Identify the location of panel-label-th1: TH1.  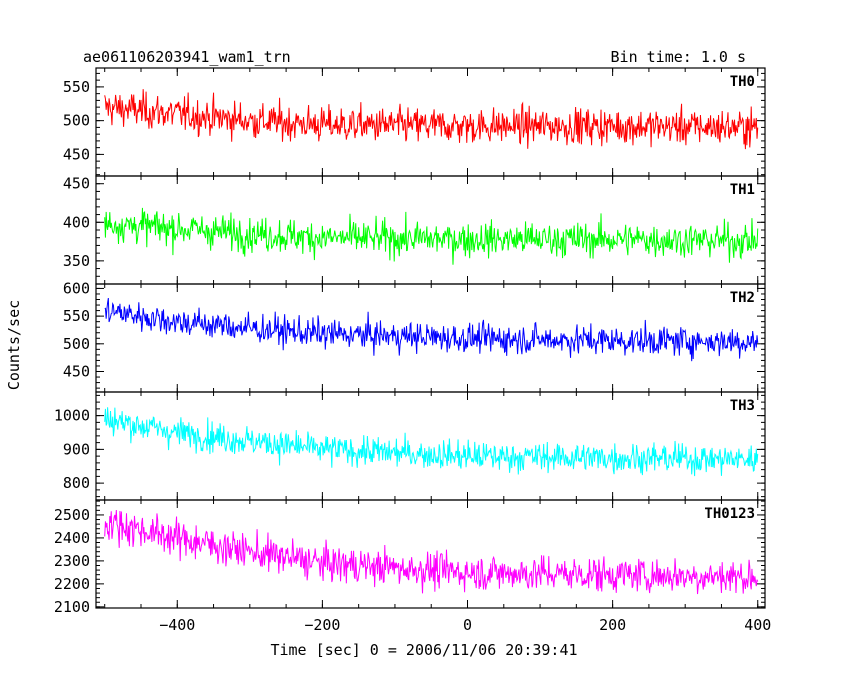
(742, 190).